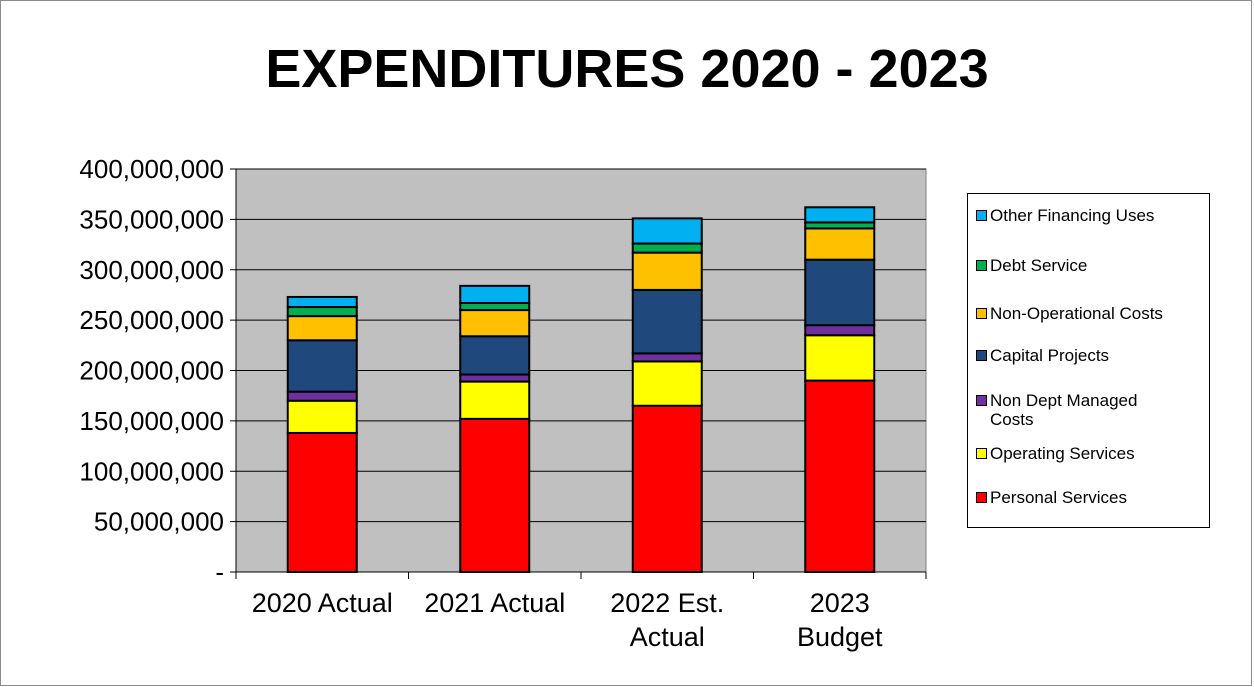 The height and width of the screenshot is (687, 1254). Describe the element at coordinates (667, 620) in the screenshot. I see `x-tick-label: 2022 Est. Actual` at that location.